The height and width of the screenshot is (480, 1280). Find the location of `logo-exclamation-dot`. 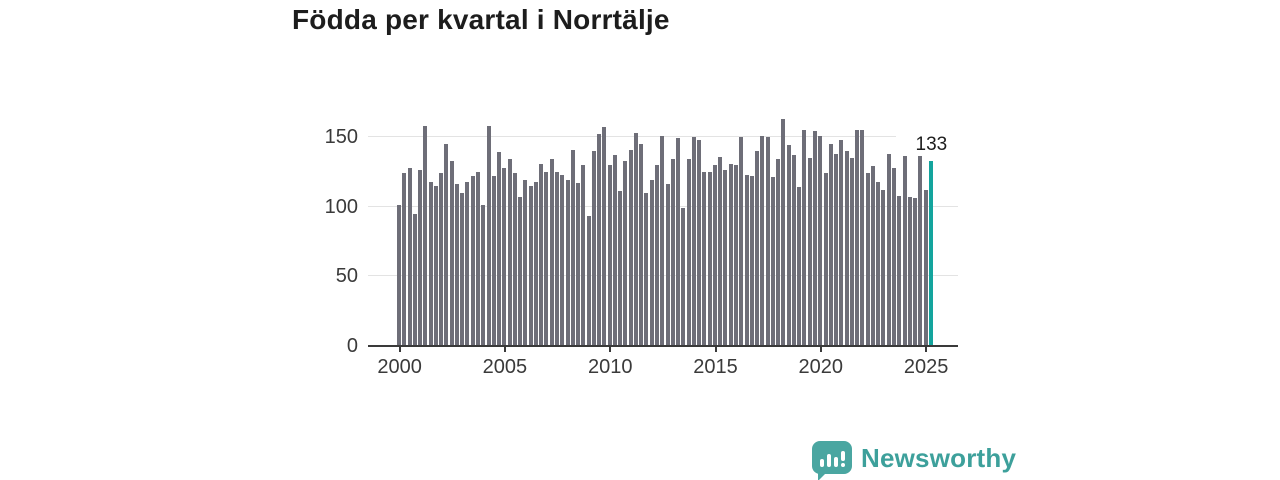

logo-exclamation-dot is located at coordinates (842, 465).